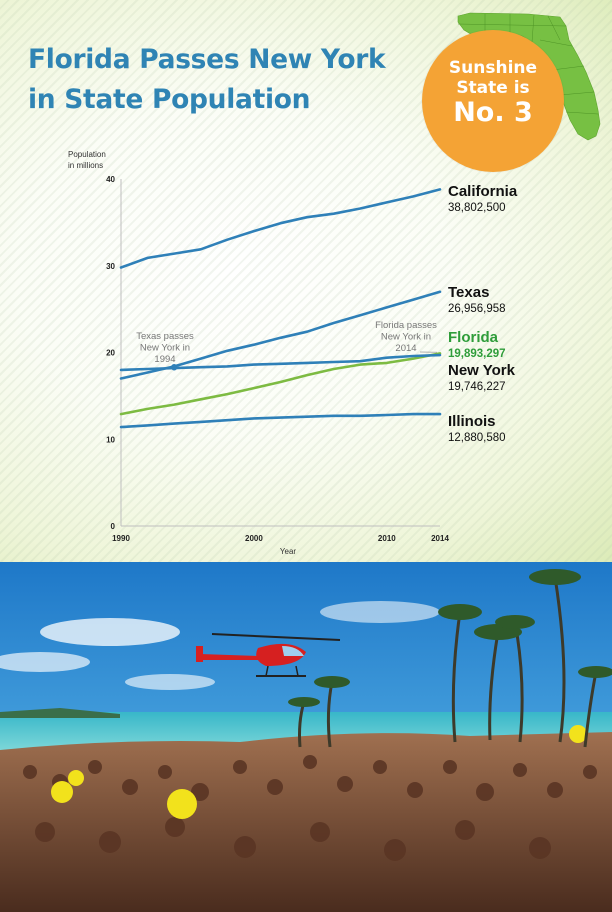 The height and width of the screenshot is (912, 612). I want to click on x-tick-label: 2000, so click(254, 538).